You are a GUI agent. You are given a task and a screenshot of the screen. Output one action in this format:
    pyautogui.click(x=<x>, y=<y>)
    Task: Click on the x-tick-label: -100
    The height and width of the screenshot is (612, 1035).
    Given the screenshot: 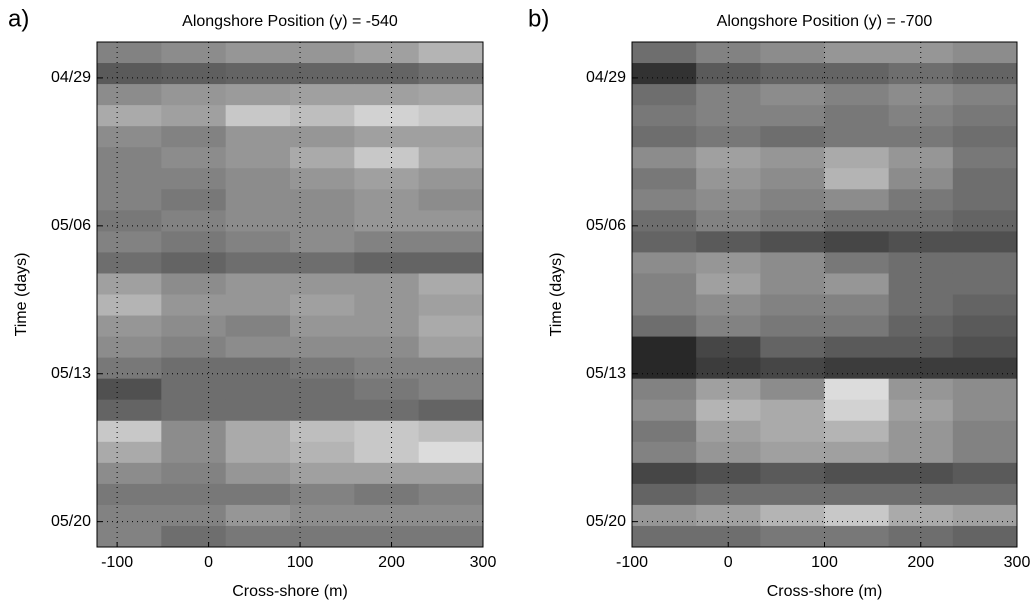 What is the action you would take?
    pyautogui.click(x=632, y=562)
    